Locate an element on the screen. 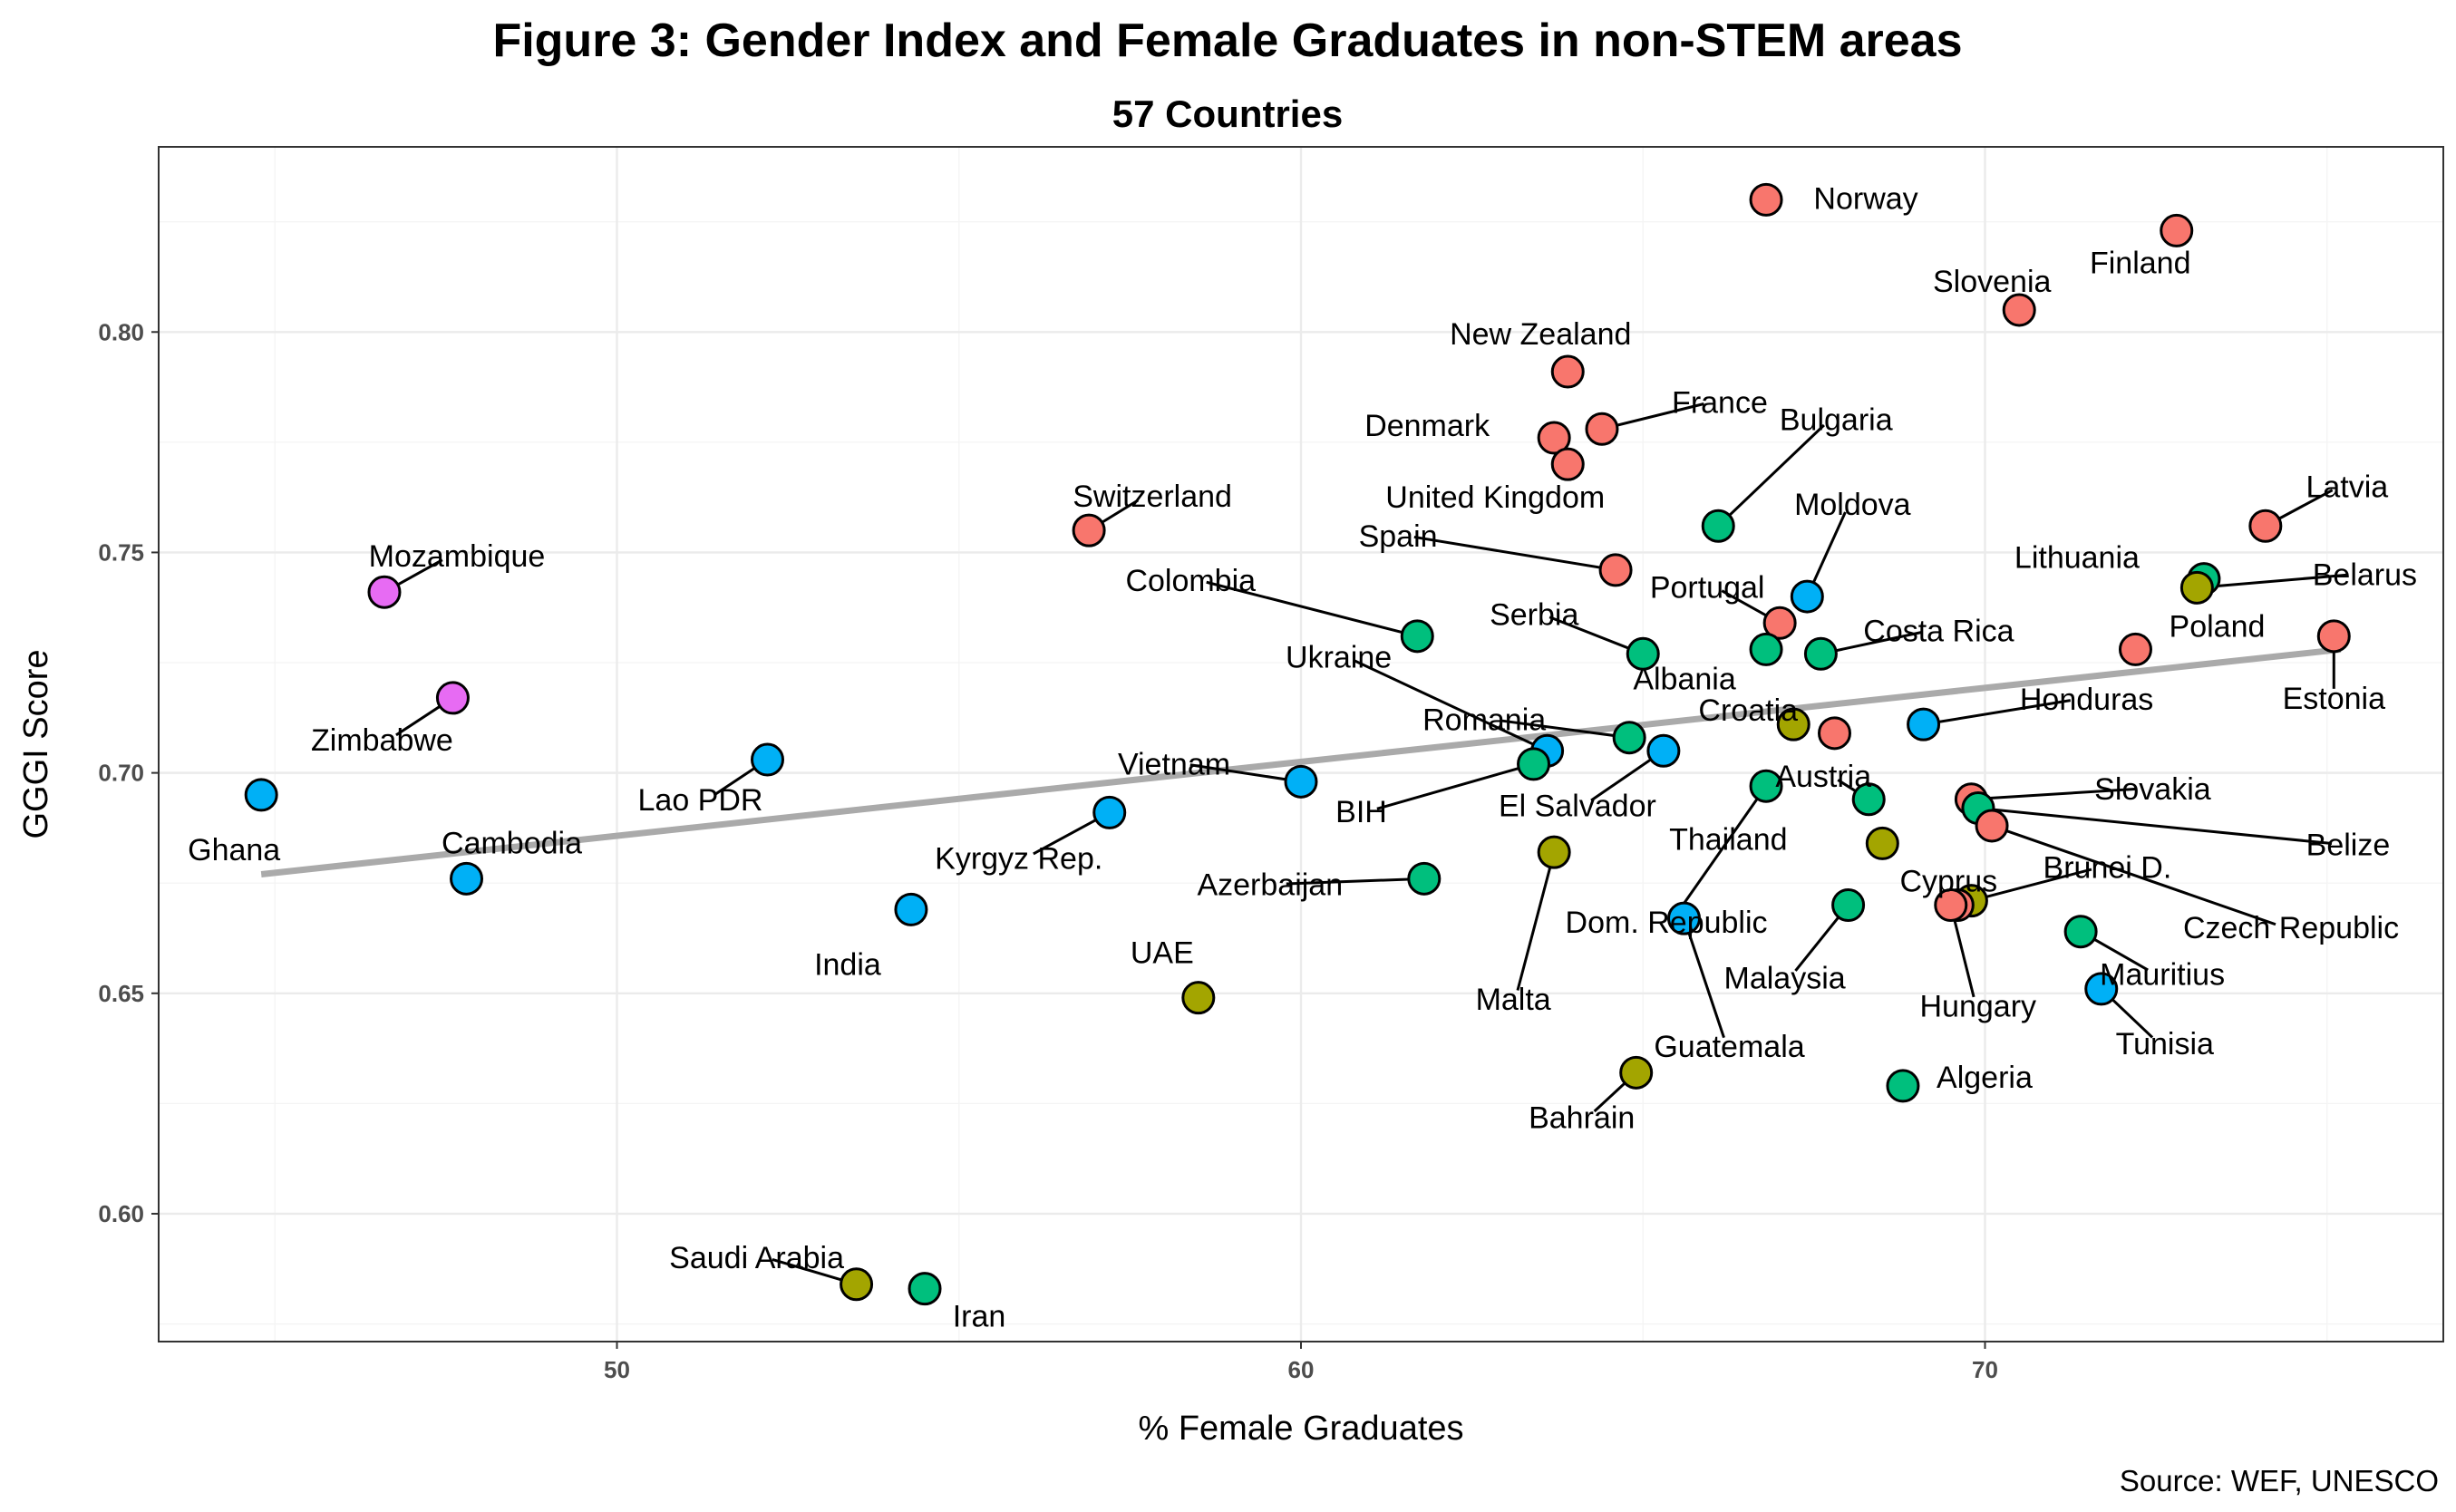  point-malta is located at coordinates (1554, 852).